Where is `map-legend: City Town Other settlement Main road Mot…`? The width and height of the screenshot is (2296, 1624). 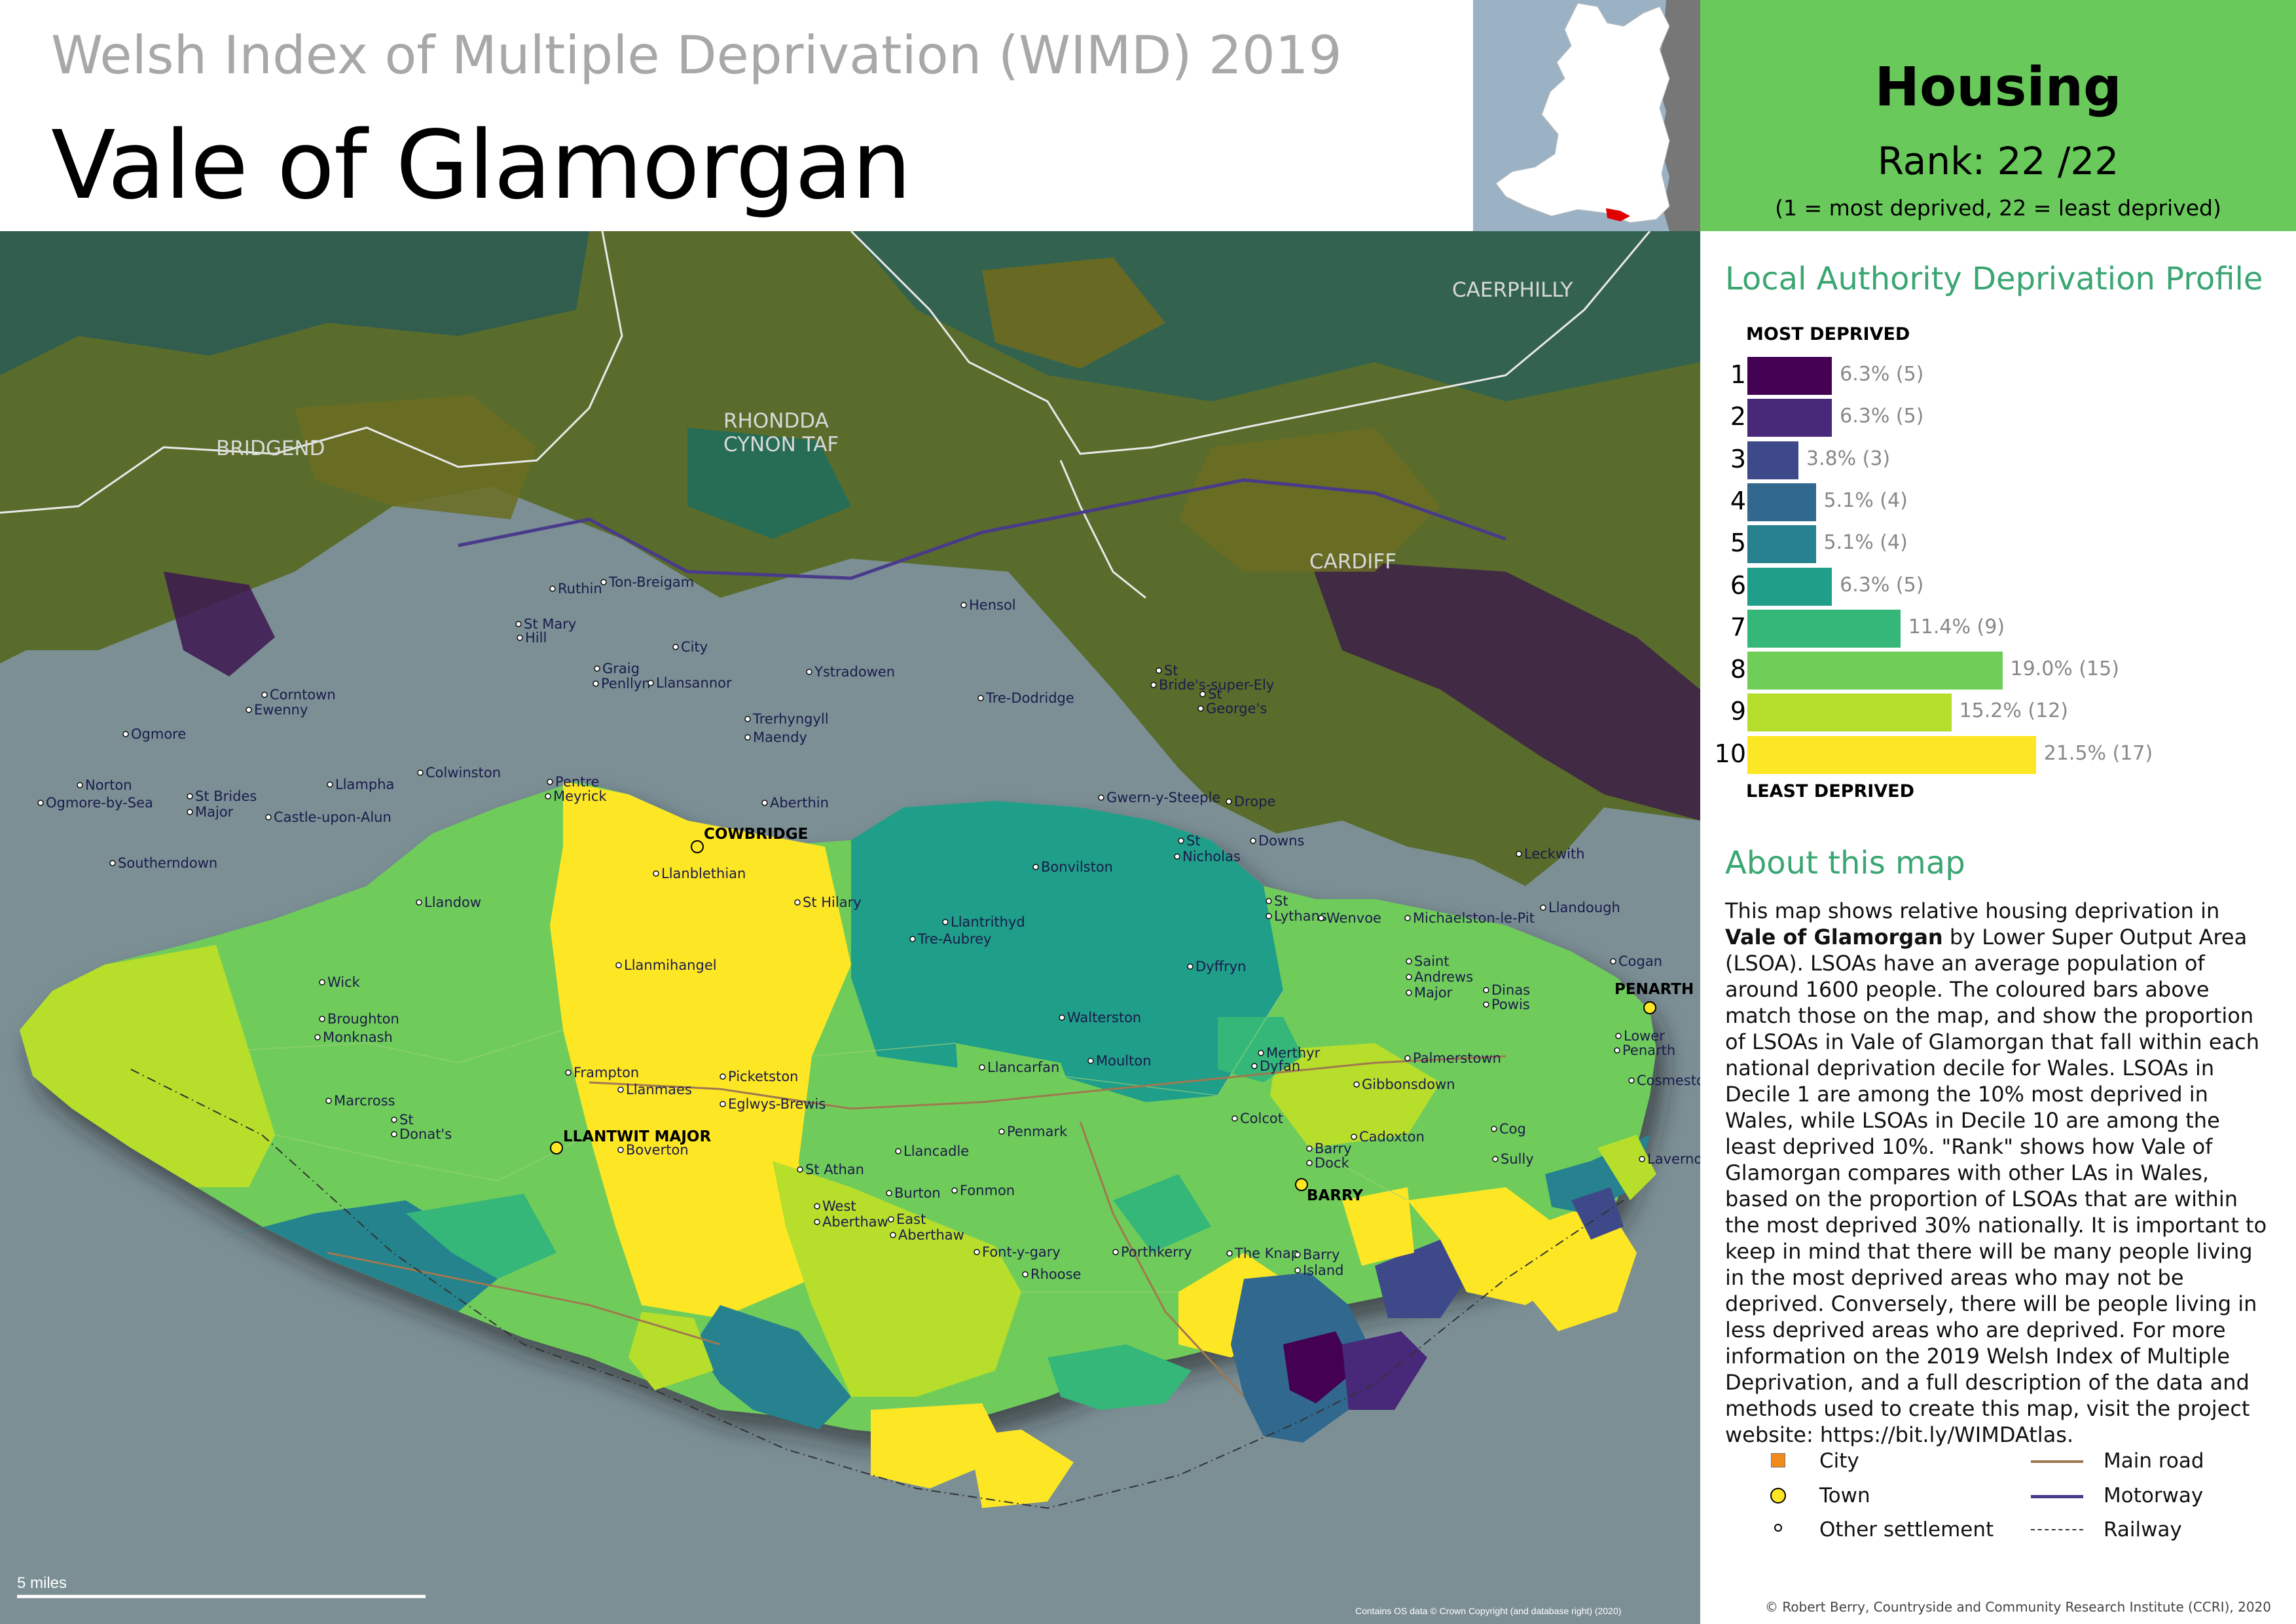 map-legend: City Town Other settlement Main road Mot… is located at coordinates (1998, 1498).